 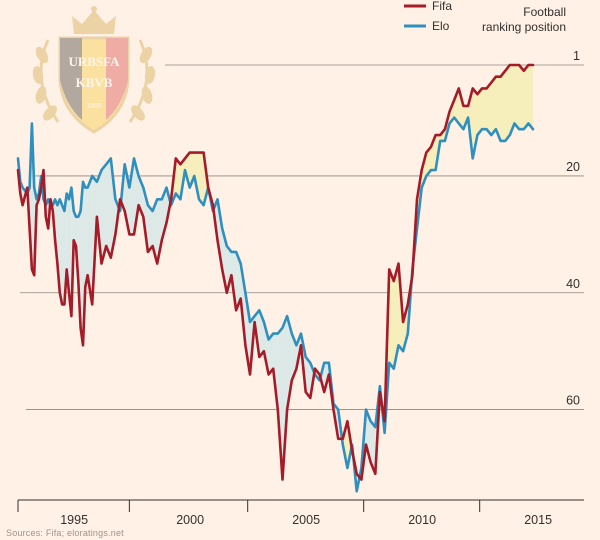 What do you see at coordinates (442, 6) in the screenshot?
I see `legend-fifa-label: Fifa` at bounding box center [442, 6].